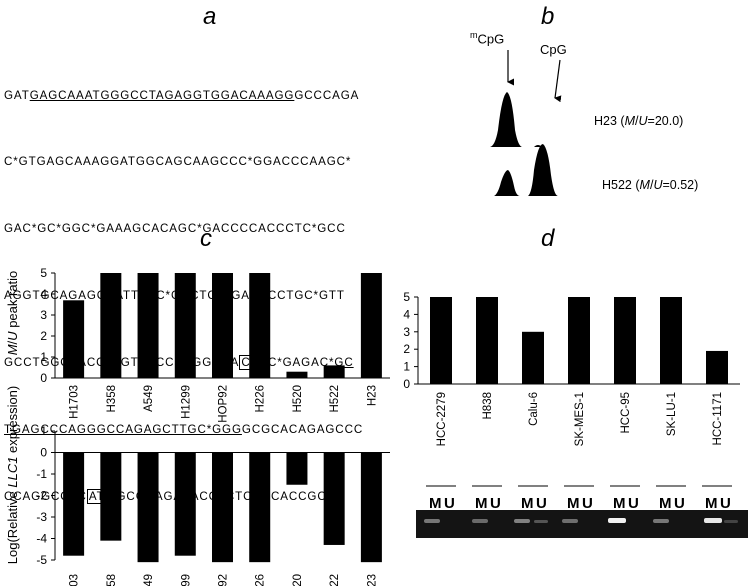 Image resolution: width=748 pixels, height=586 pixels. What do you see at coordinates (488, 406) in the screenshot?
I see `x-tick-label: H838` at bounding box center [488, 406].